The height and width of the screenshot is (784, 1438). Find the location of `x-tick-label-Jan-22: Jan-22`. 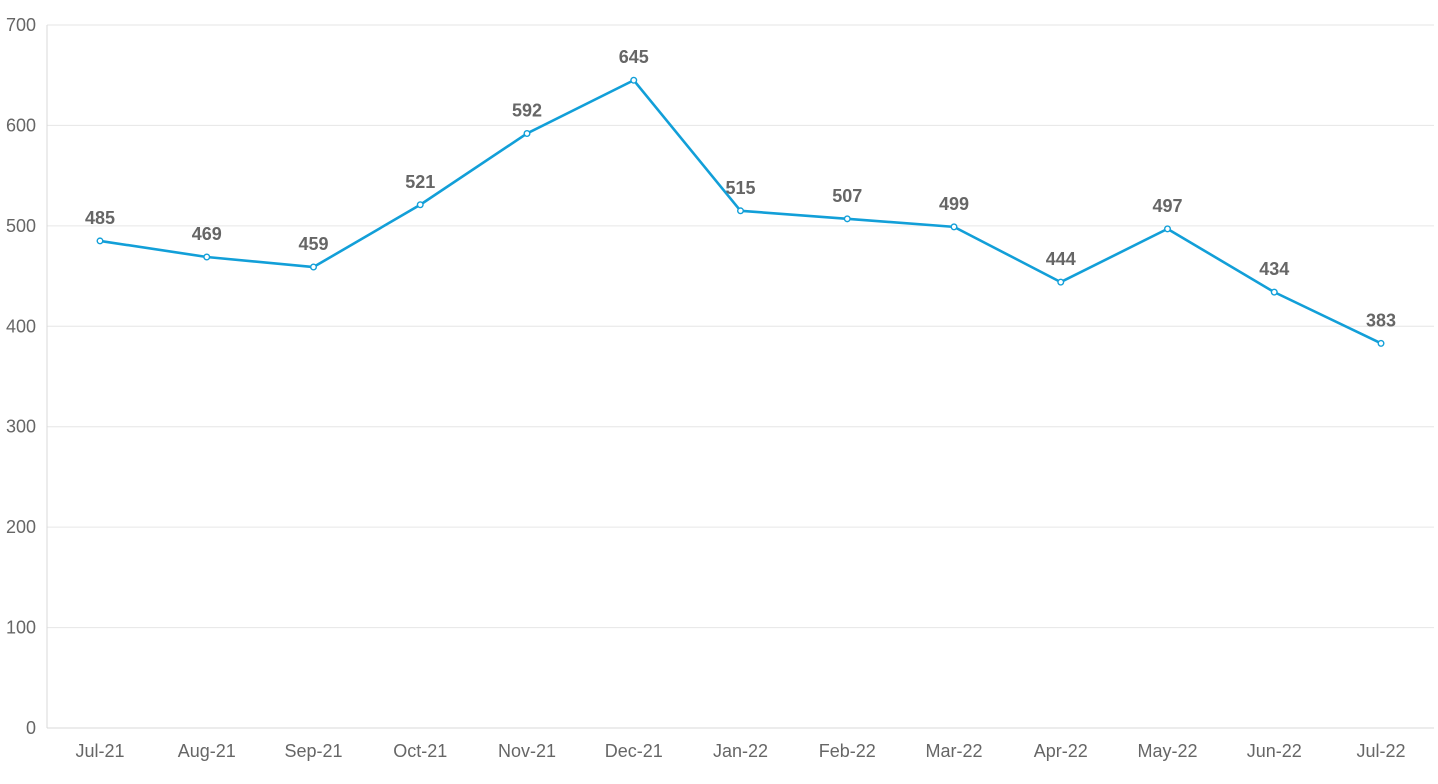

x-tick-label-Jan-22: Jan-22 is located at coordinates (740, 751).